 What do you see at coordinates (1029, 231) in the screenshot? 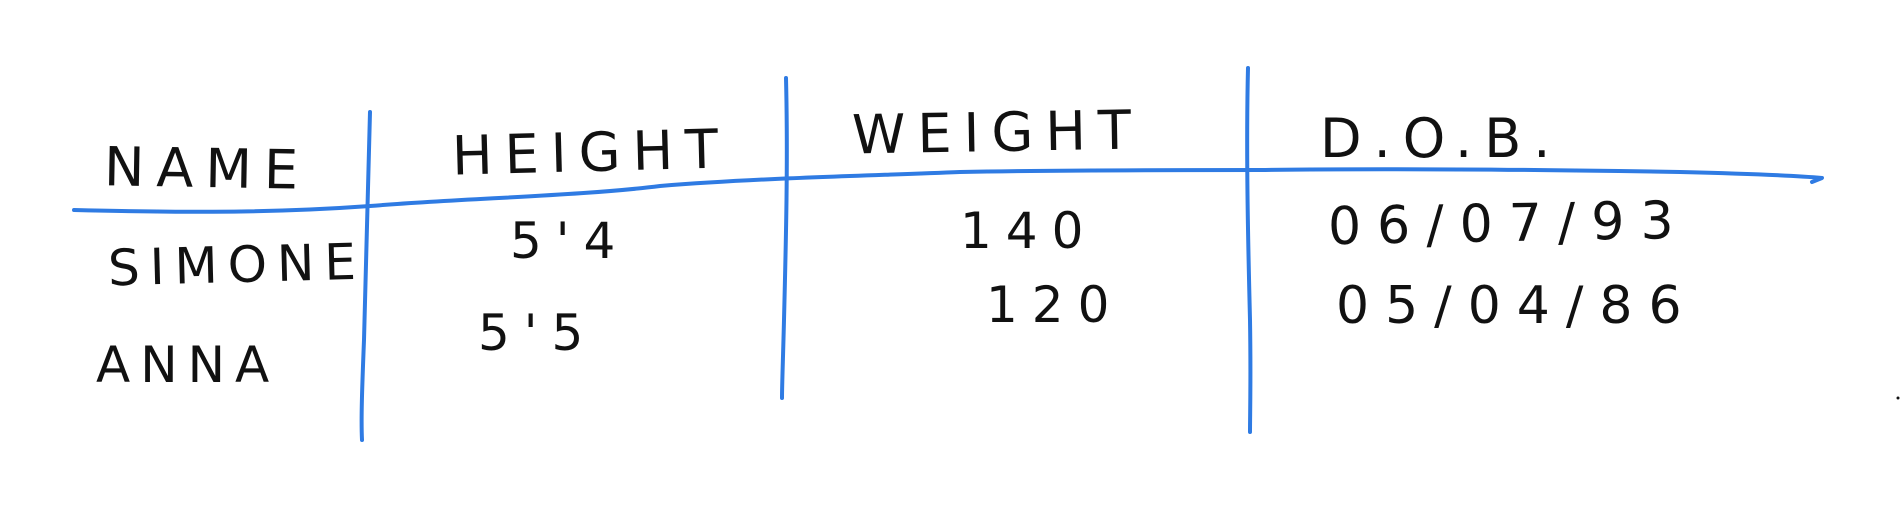
I see `row-1-weight: 140` at bounding box center [1029, 231].